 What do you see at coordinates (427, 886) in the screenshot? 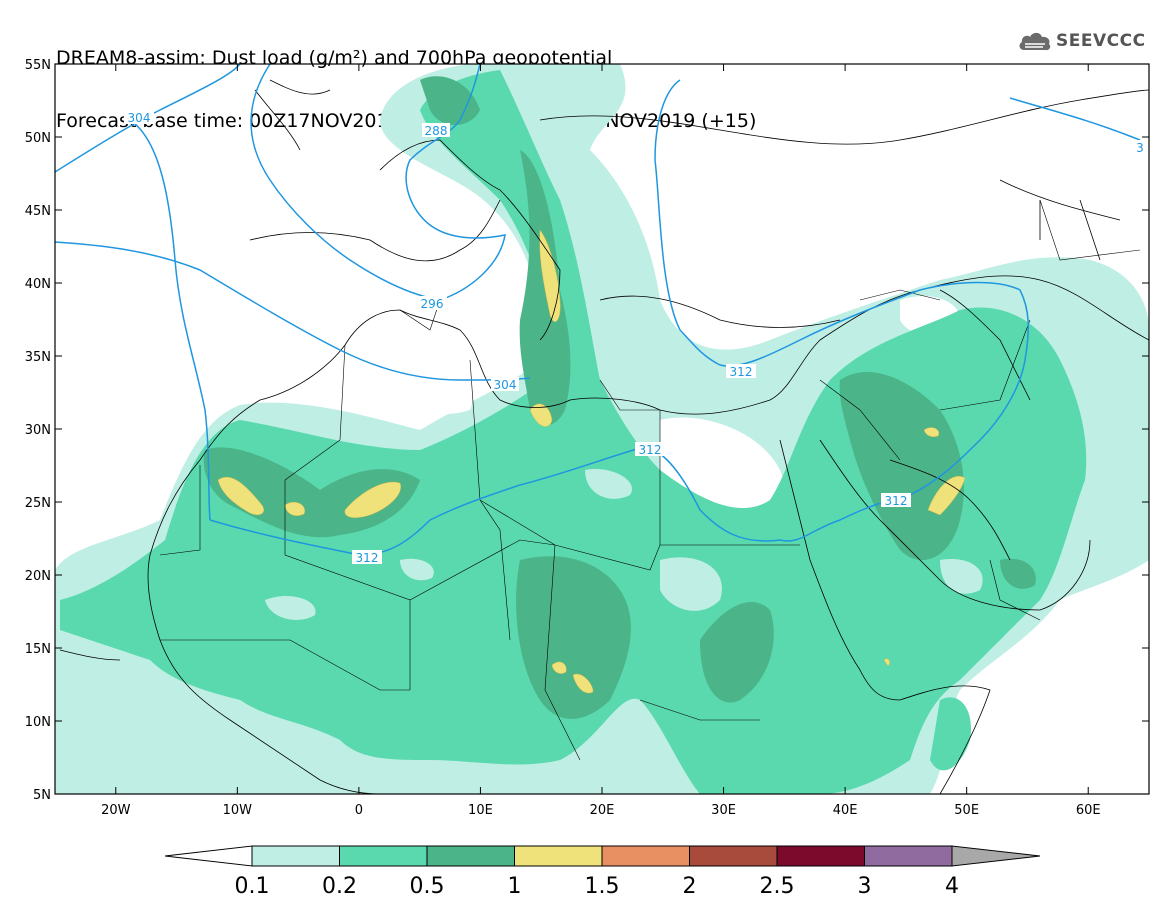
I see `colorbar-tick-label: 0.5` at bounding box center [427, 886].